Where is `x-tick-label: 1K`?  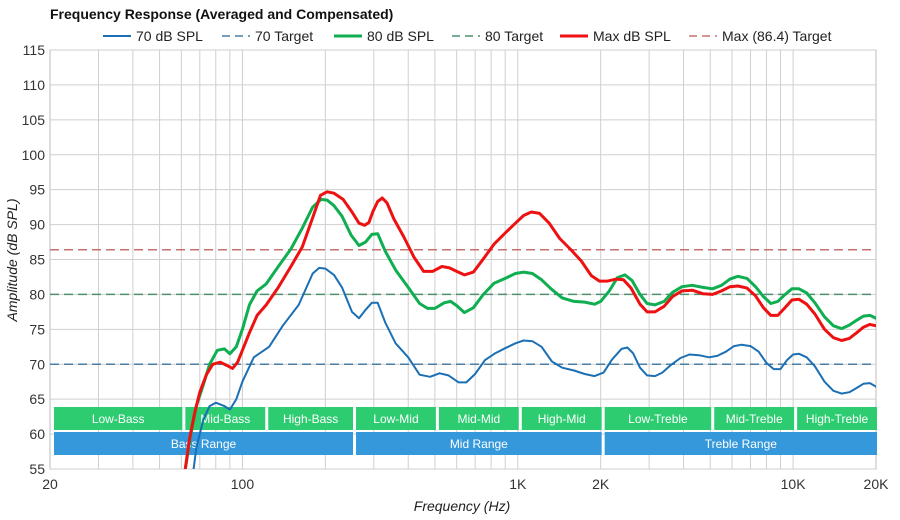 x-tick-label: 1K is located at coordinates (518, 484).